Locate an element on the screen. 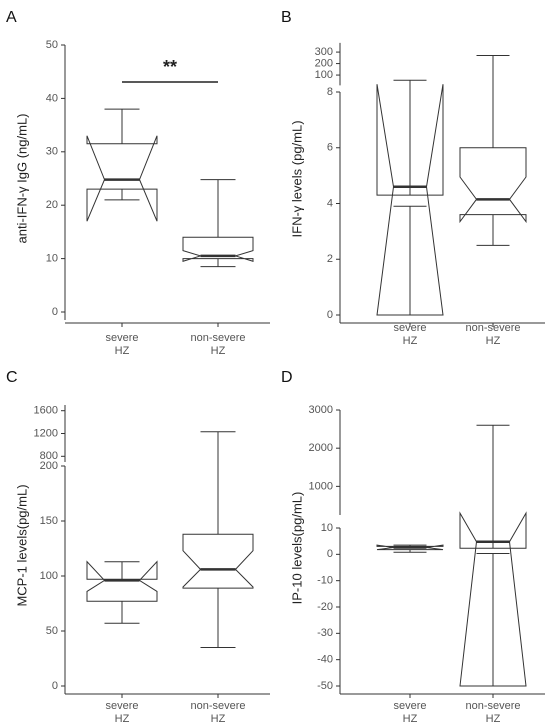  y-axis-label: MCP-1 levels(pg/mL) is located at coordinates (21, 545).